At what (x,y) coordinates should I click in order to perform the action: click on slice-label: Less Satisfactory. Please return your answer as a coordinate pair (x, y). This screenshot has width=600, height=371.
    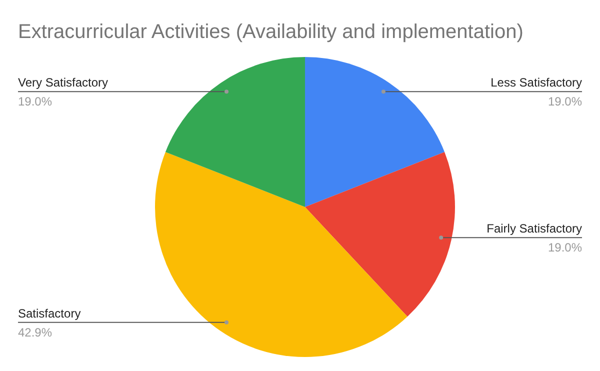
    Looking at the image, I should click on (536, 83).